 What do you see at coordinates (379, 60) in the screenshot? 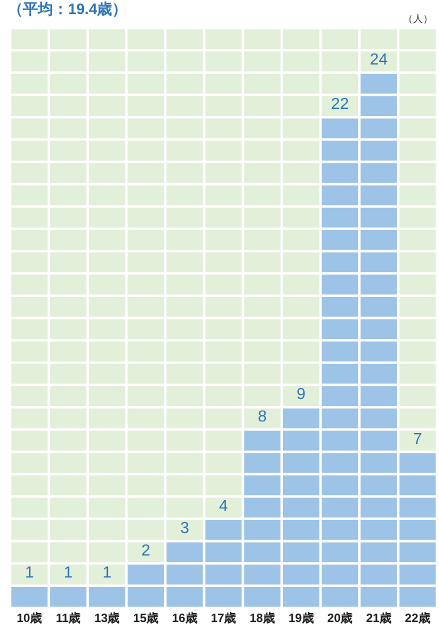
I see `data-label: 24` at bounding box center [379, 60].